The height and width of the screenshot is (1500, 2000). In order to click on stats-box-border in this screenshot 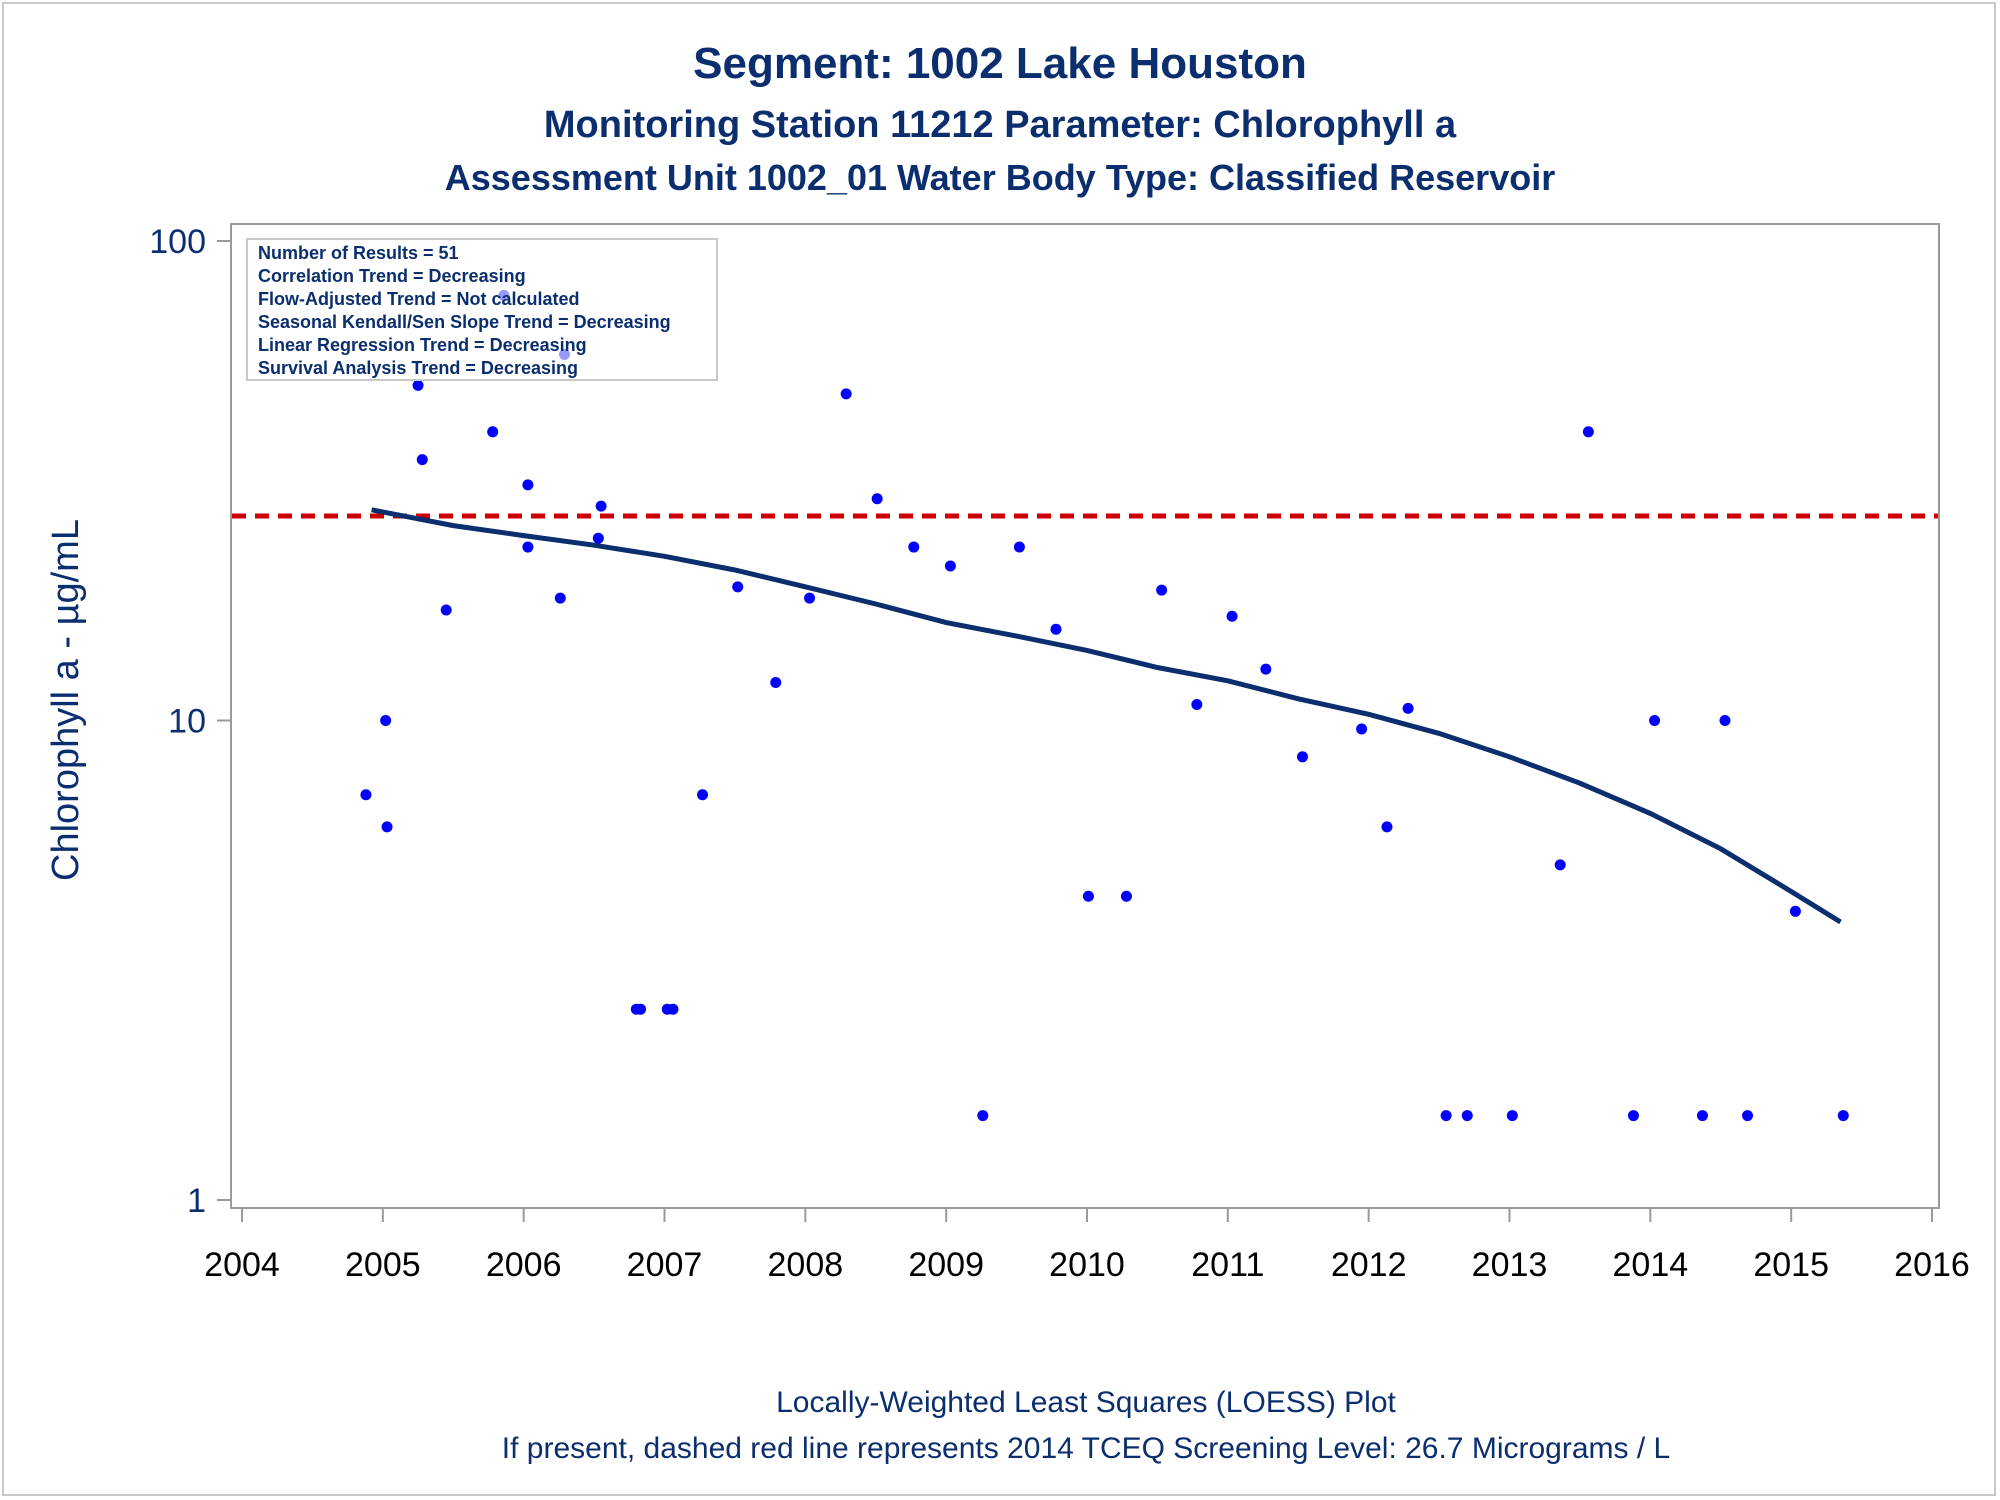, I will do `click(482, 309)`.